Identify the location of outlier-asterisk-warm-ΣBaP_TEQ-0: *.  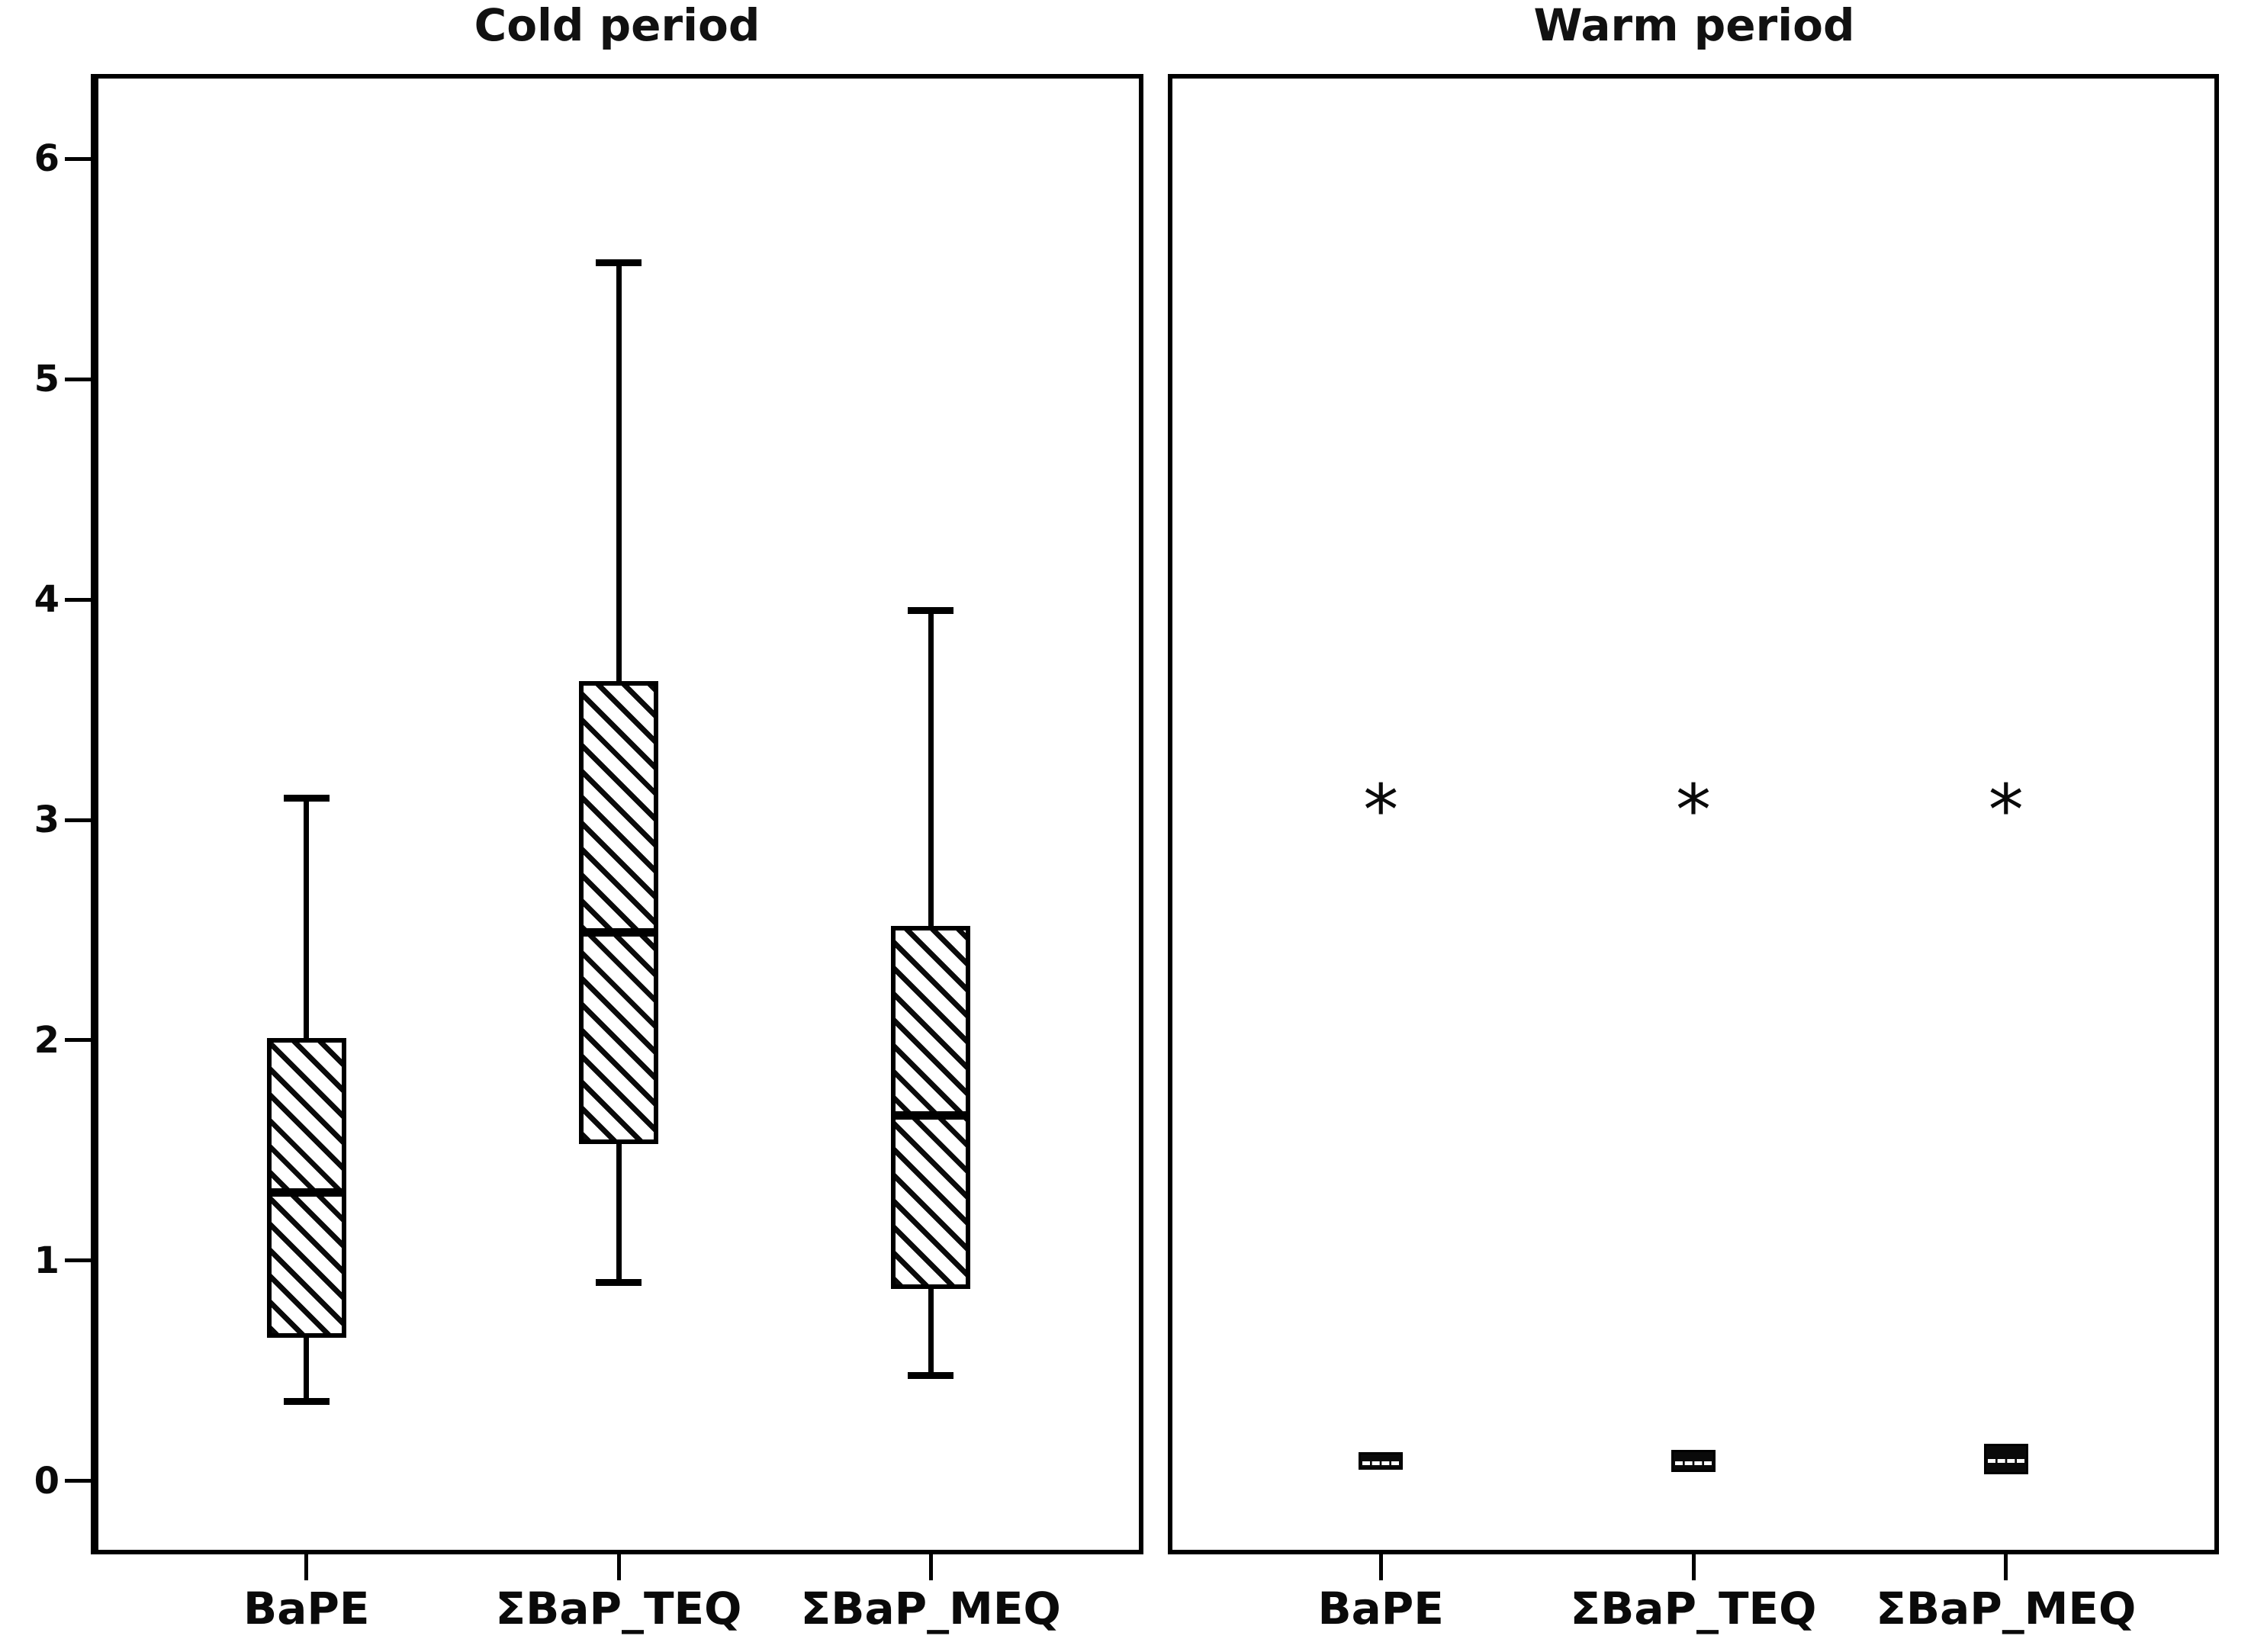
(1693, 810).